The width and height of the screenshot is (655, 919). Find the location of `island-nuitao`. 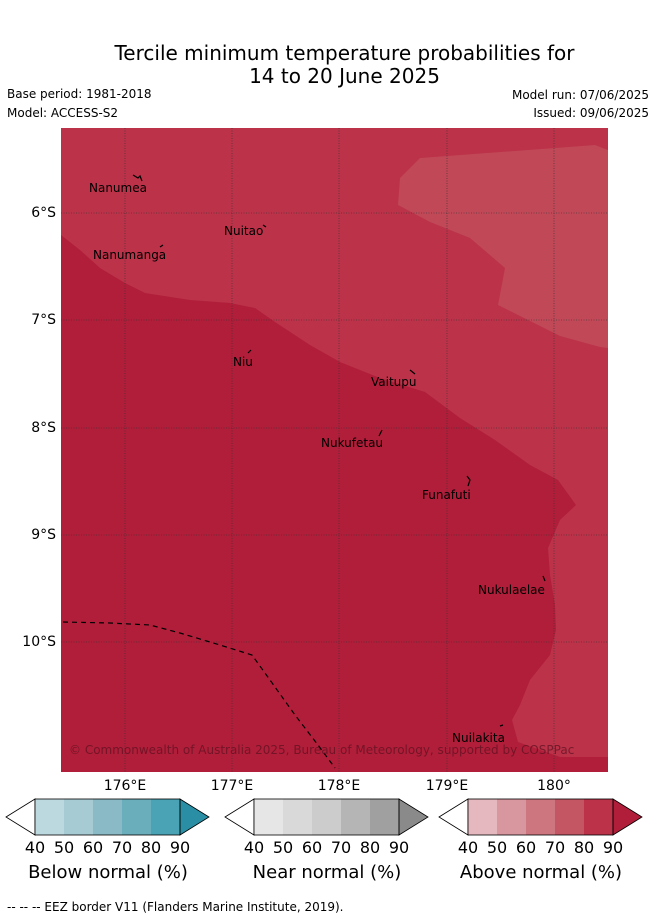

island-nuitao is located at coordinates (264, 226).